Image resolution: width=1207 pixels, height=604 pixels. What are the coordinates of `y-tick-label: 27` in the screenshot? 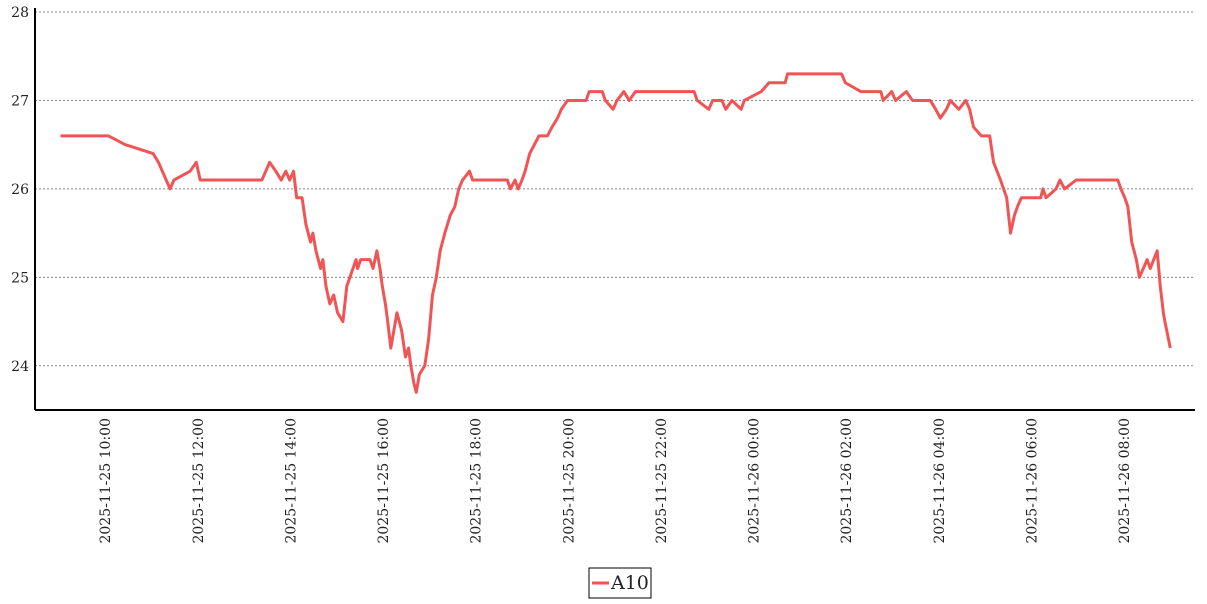 It's located at (20, 101).